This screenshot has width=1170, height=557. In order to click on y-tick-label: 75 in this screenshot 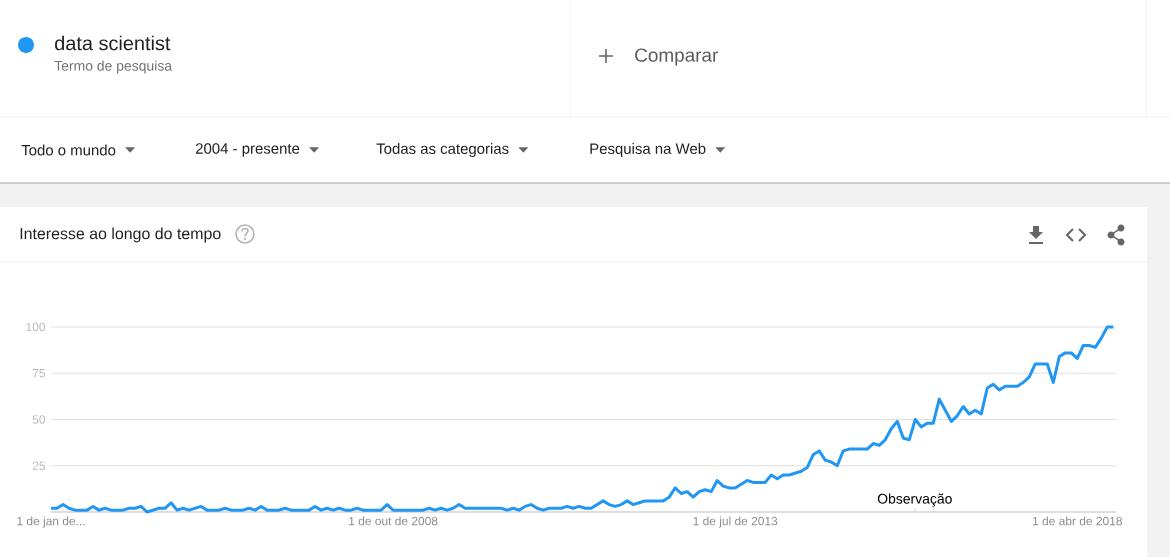, I will do `click(38, 373)`.